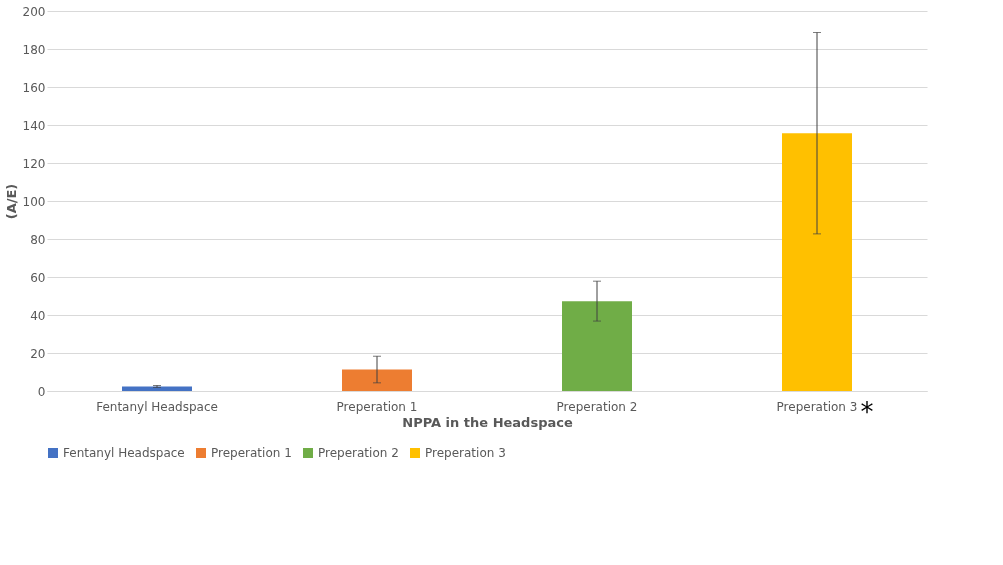 Image resolution: width=1003 pixels, height=565 pixels. I want to click on y-tick-label: 40, so click(38, 315).